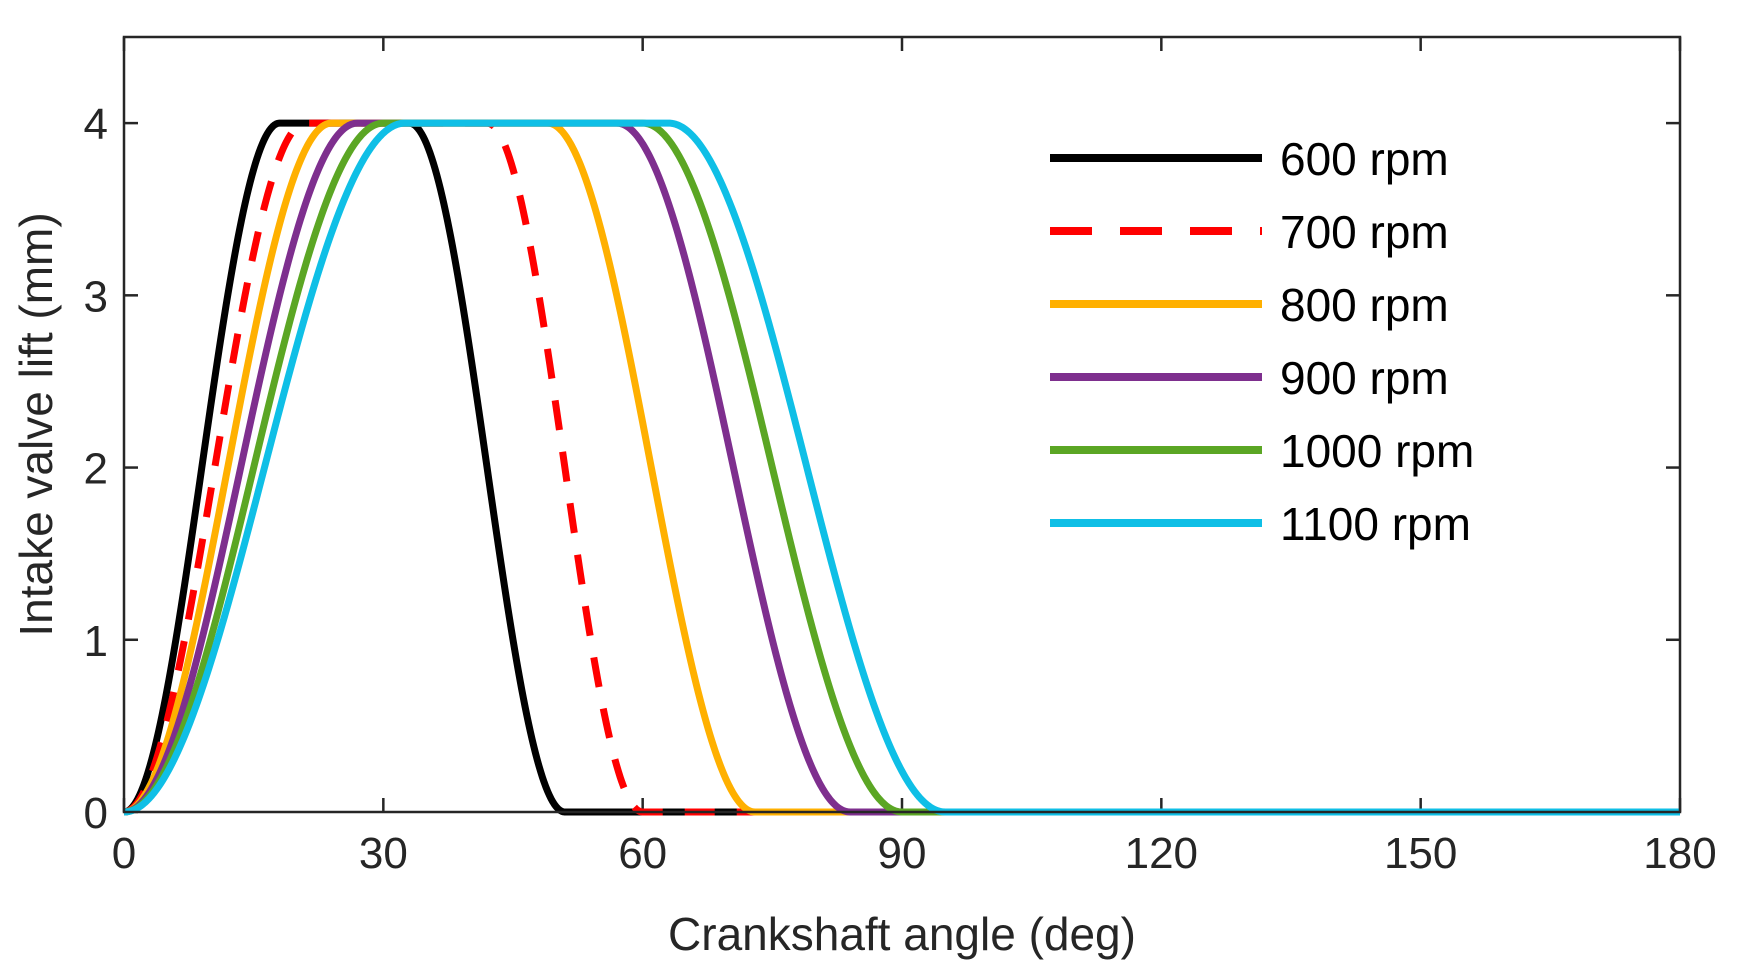 The image size is (1740, 980). Describe the element at coordinates (96, 469) in the screenshot. I see `y-tick-label: 2` at that location.